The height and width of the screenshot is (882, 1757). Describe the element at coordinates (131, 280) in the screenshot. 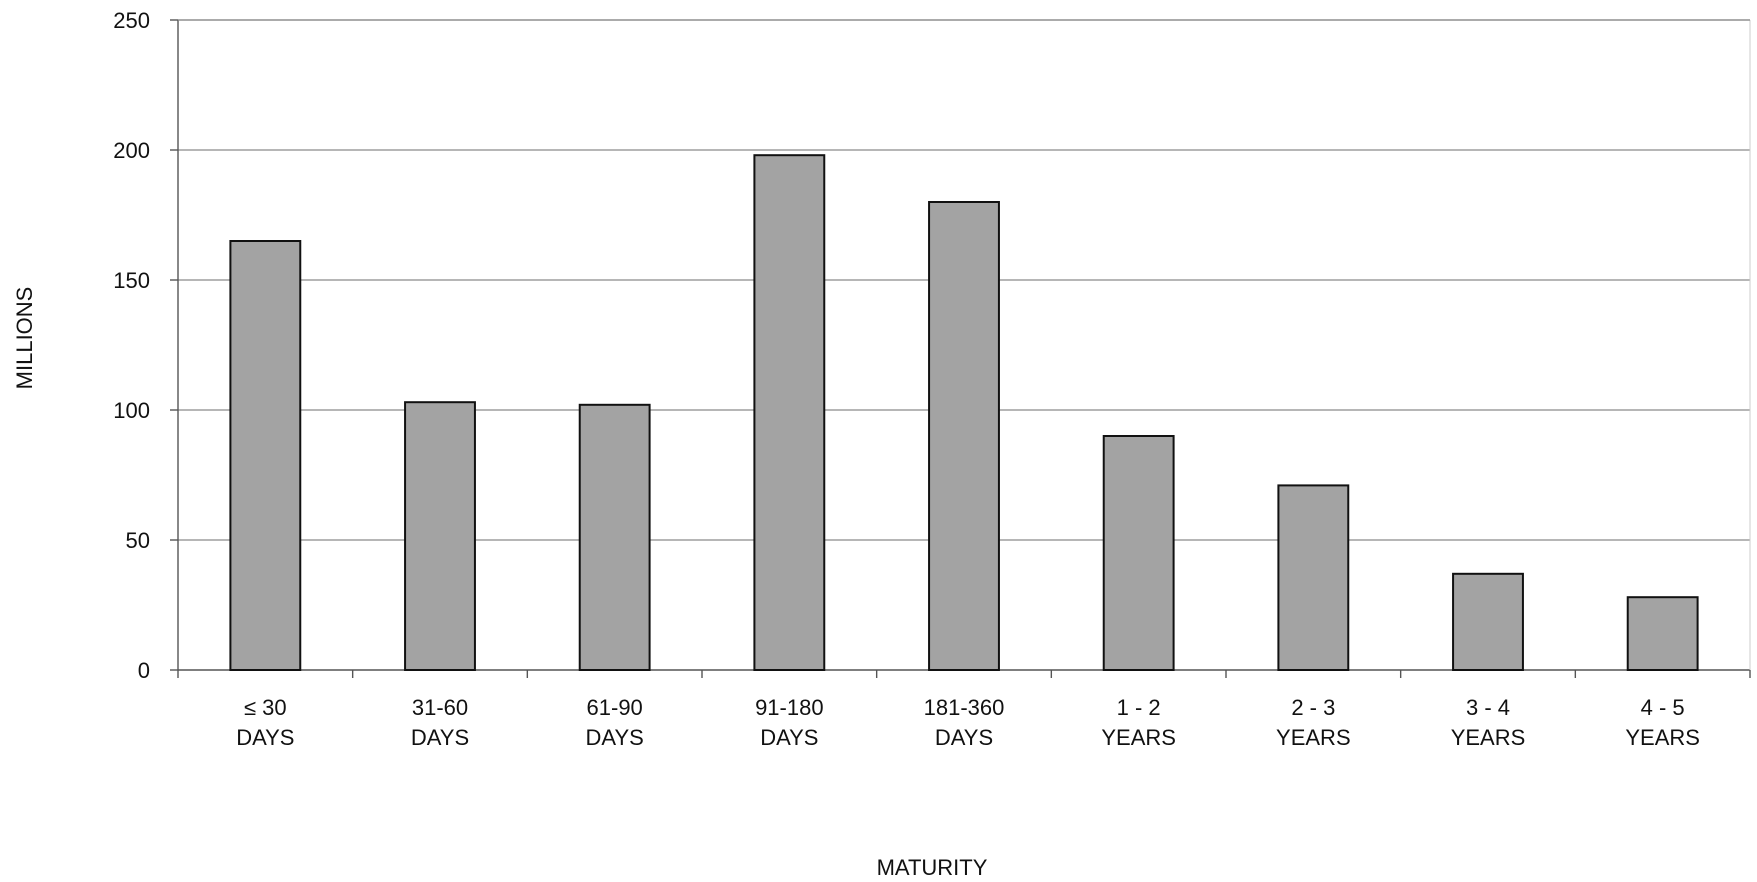

I see `y-tick-label: 150` at that location.